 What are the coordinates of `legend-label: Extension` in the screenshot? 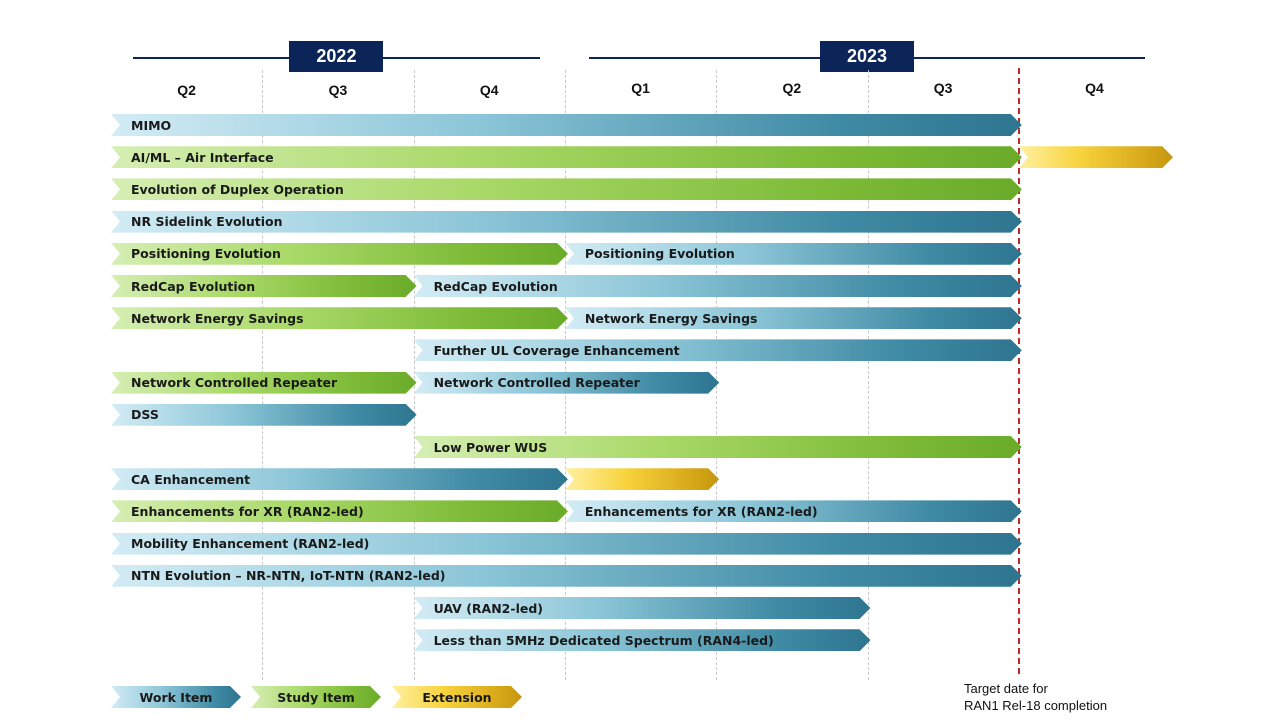 It's located at (457, 697).